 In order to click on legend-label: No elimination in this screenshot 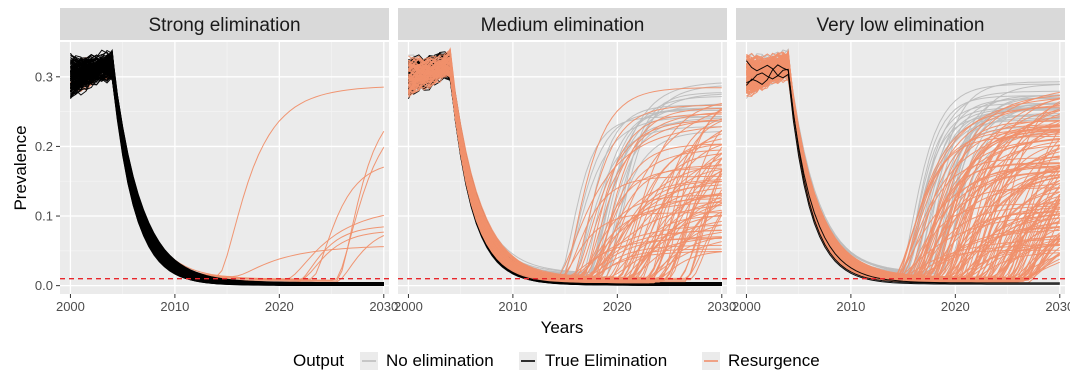, I will do `click(440, 360)`.